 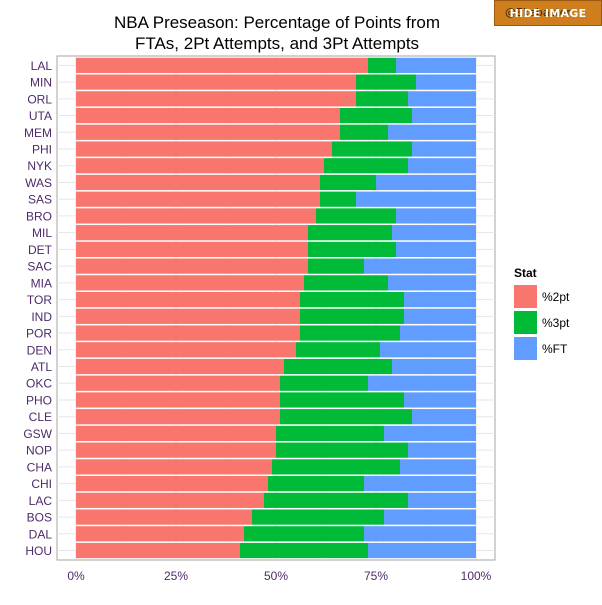 I want to click on x-axis-tick-labels: 0% 25% 50% 75% 100%, so click(x=279, y=576).